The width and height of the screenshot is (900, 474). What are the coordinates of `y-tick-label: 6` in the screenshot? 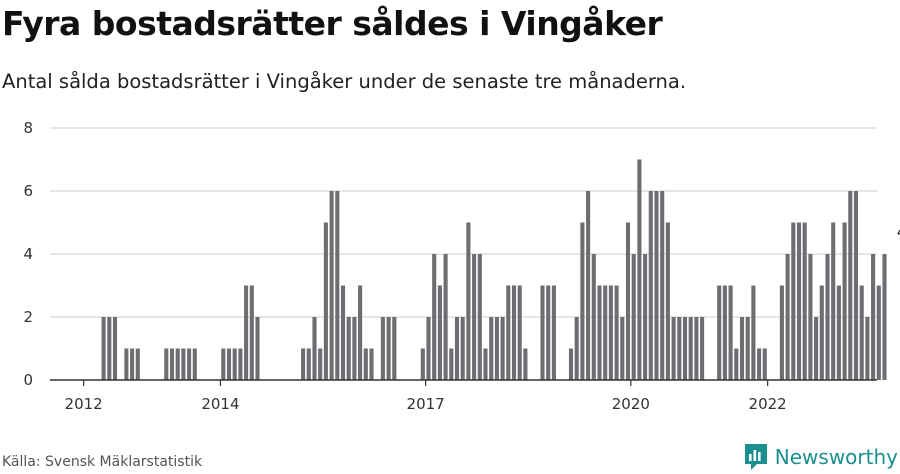 It's located at (28, 191).